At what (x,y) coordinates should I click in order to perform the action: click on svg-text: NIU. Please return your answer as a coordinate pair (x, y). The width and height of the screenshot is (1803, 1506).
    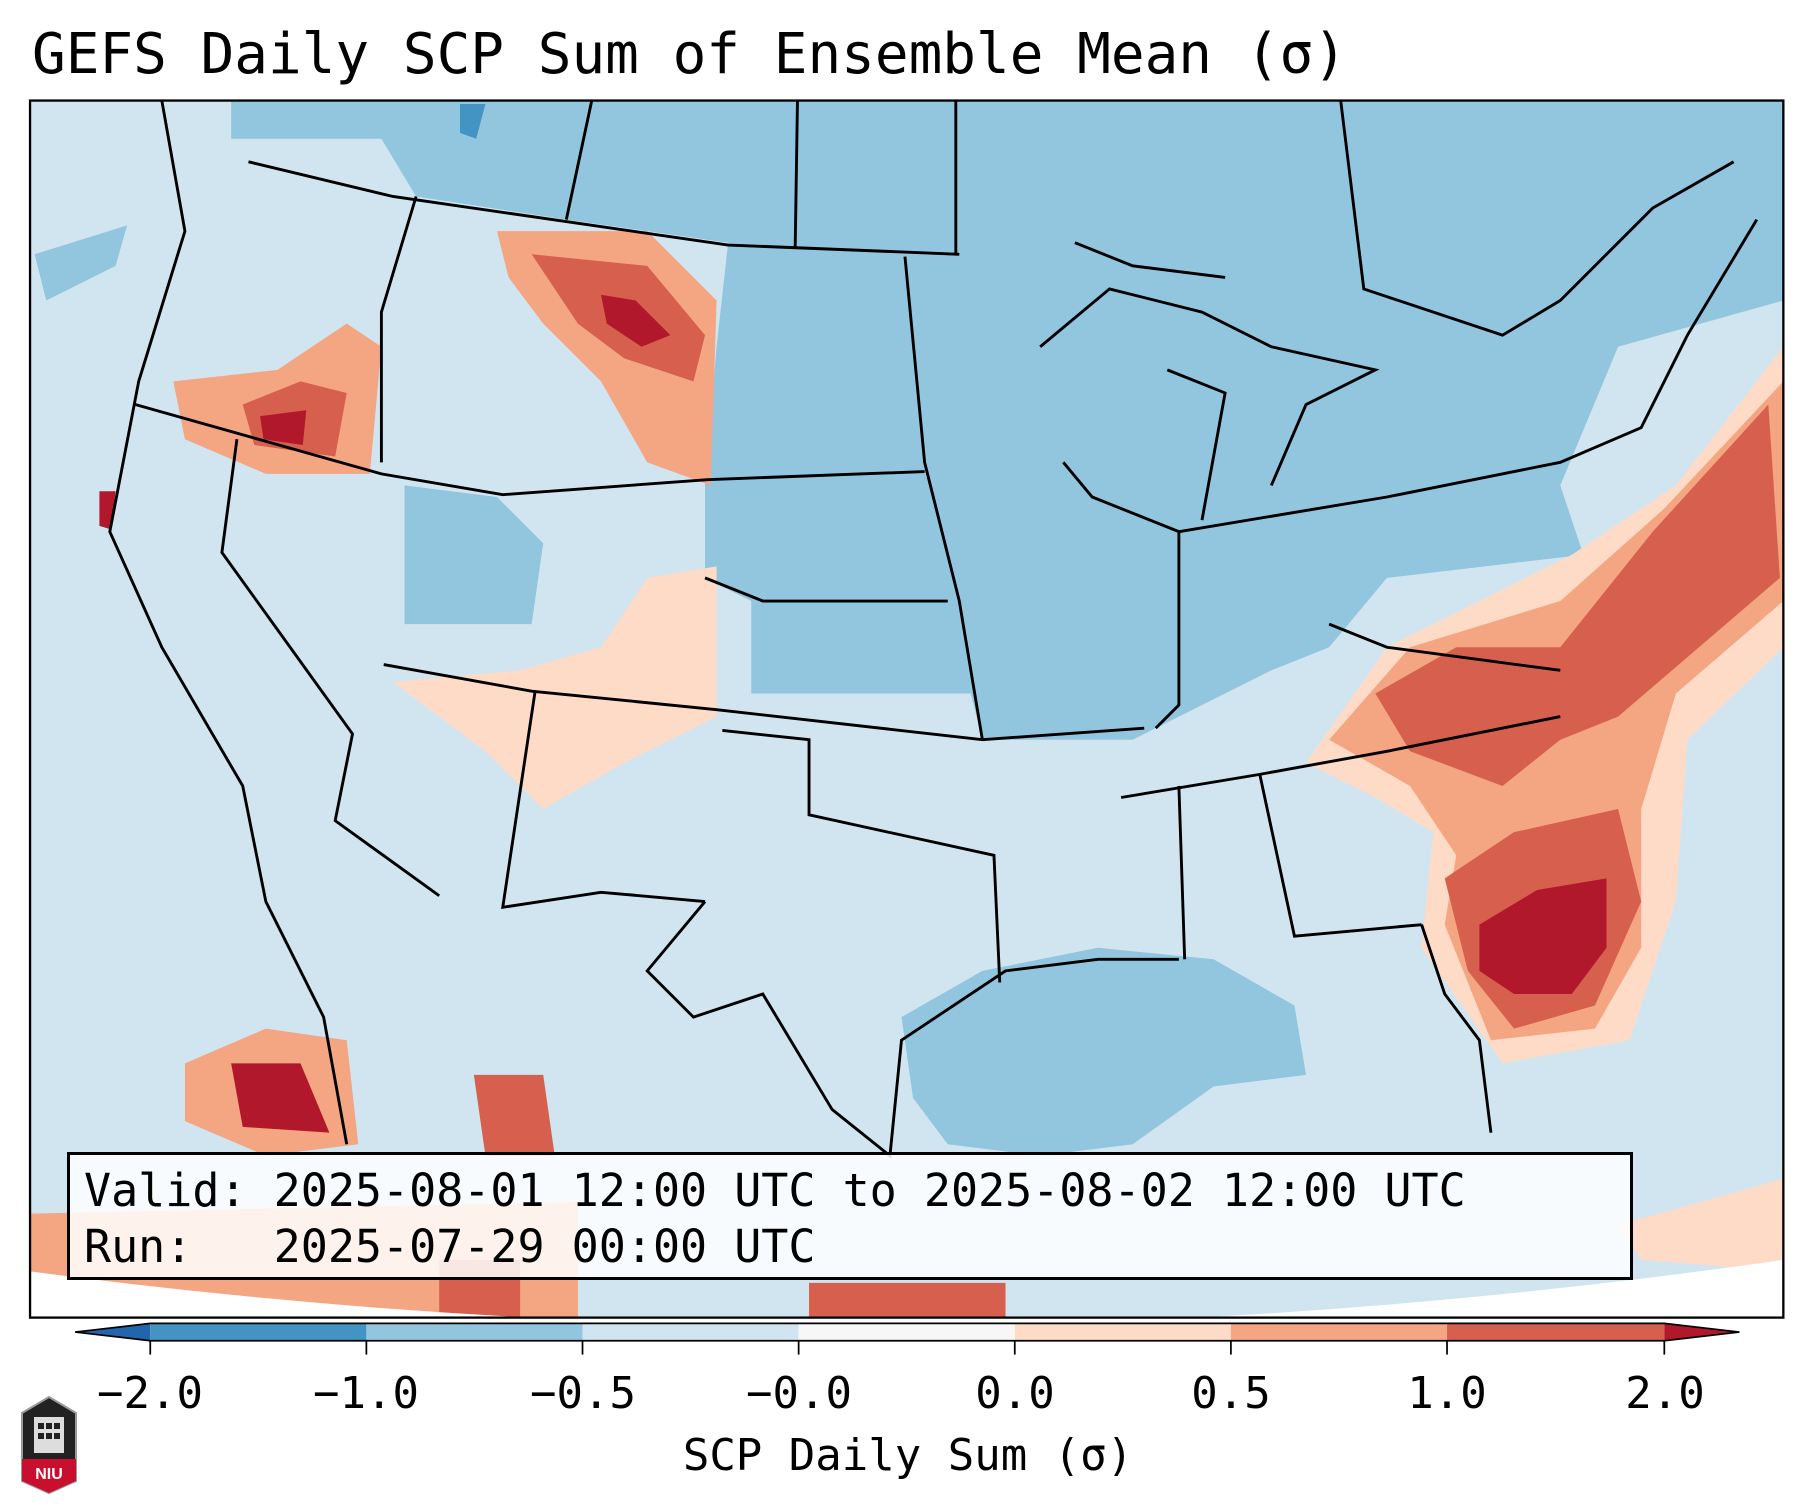
    Looking at the image, I should click on (49, 1474).